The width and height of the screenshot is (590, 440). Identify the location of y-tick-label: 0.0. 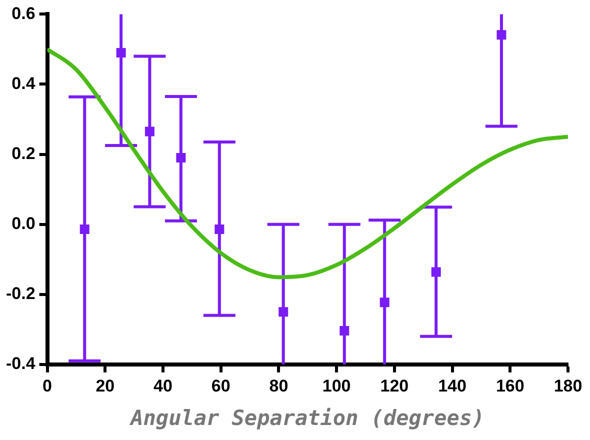
(24, 224).